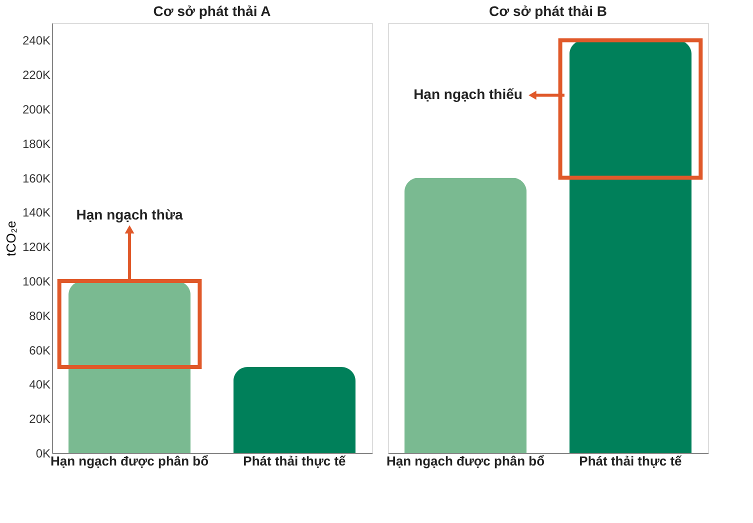 The height and width of the screenshot is (523, 753). What do you see at coordinates (130, 214) in the screenshot?
I see `annotation: Hạn ngạch thừa` at bounding box center [130, 214].